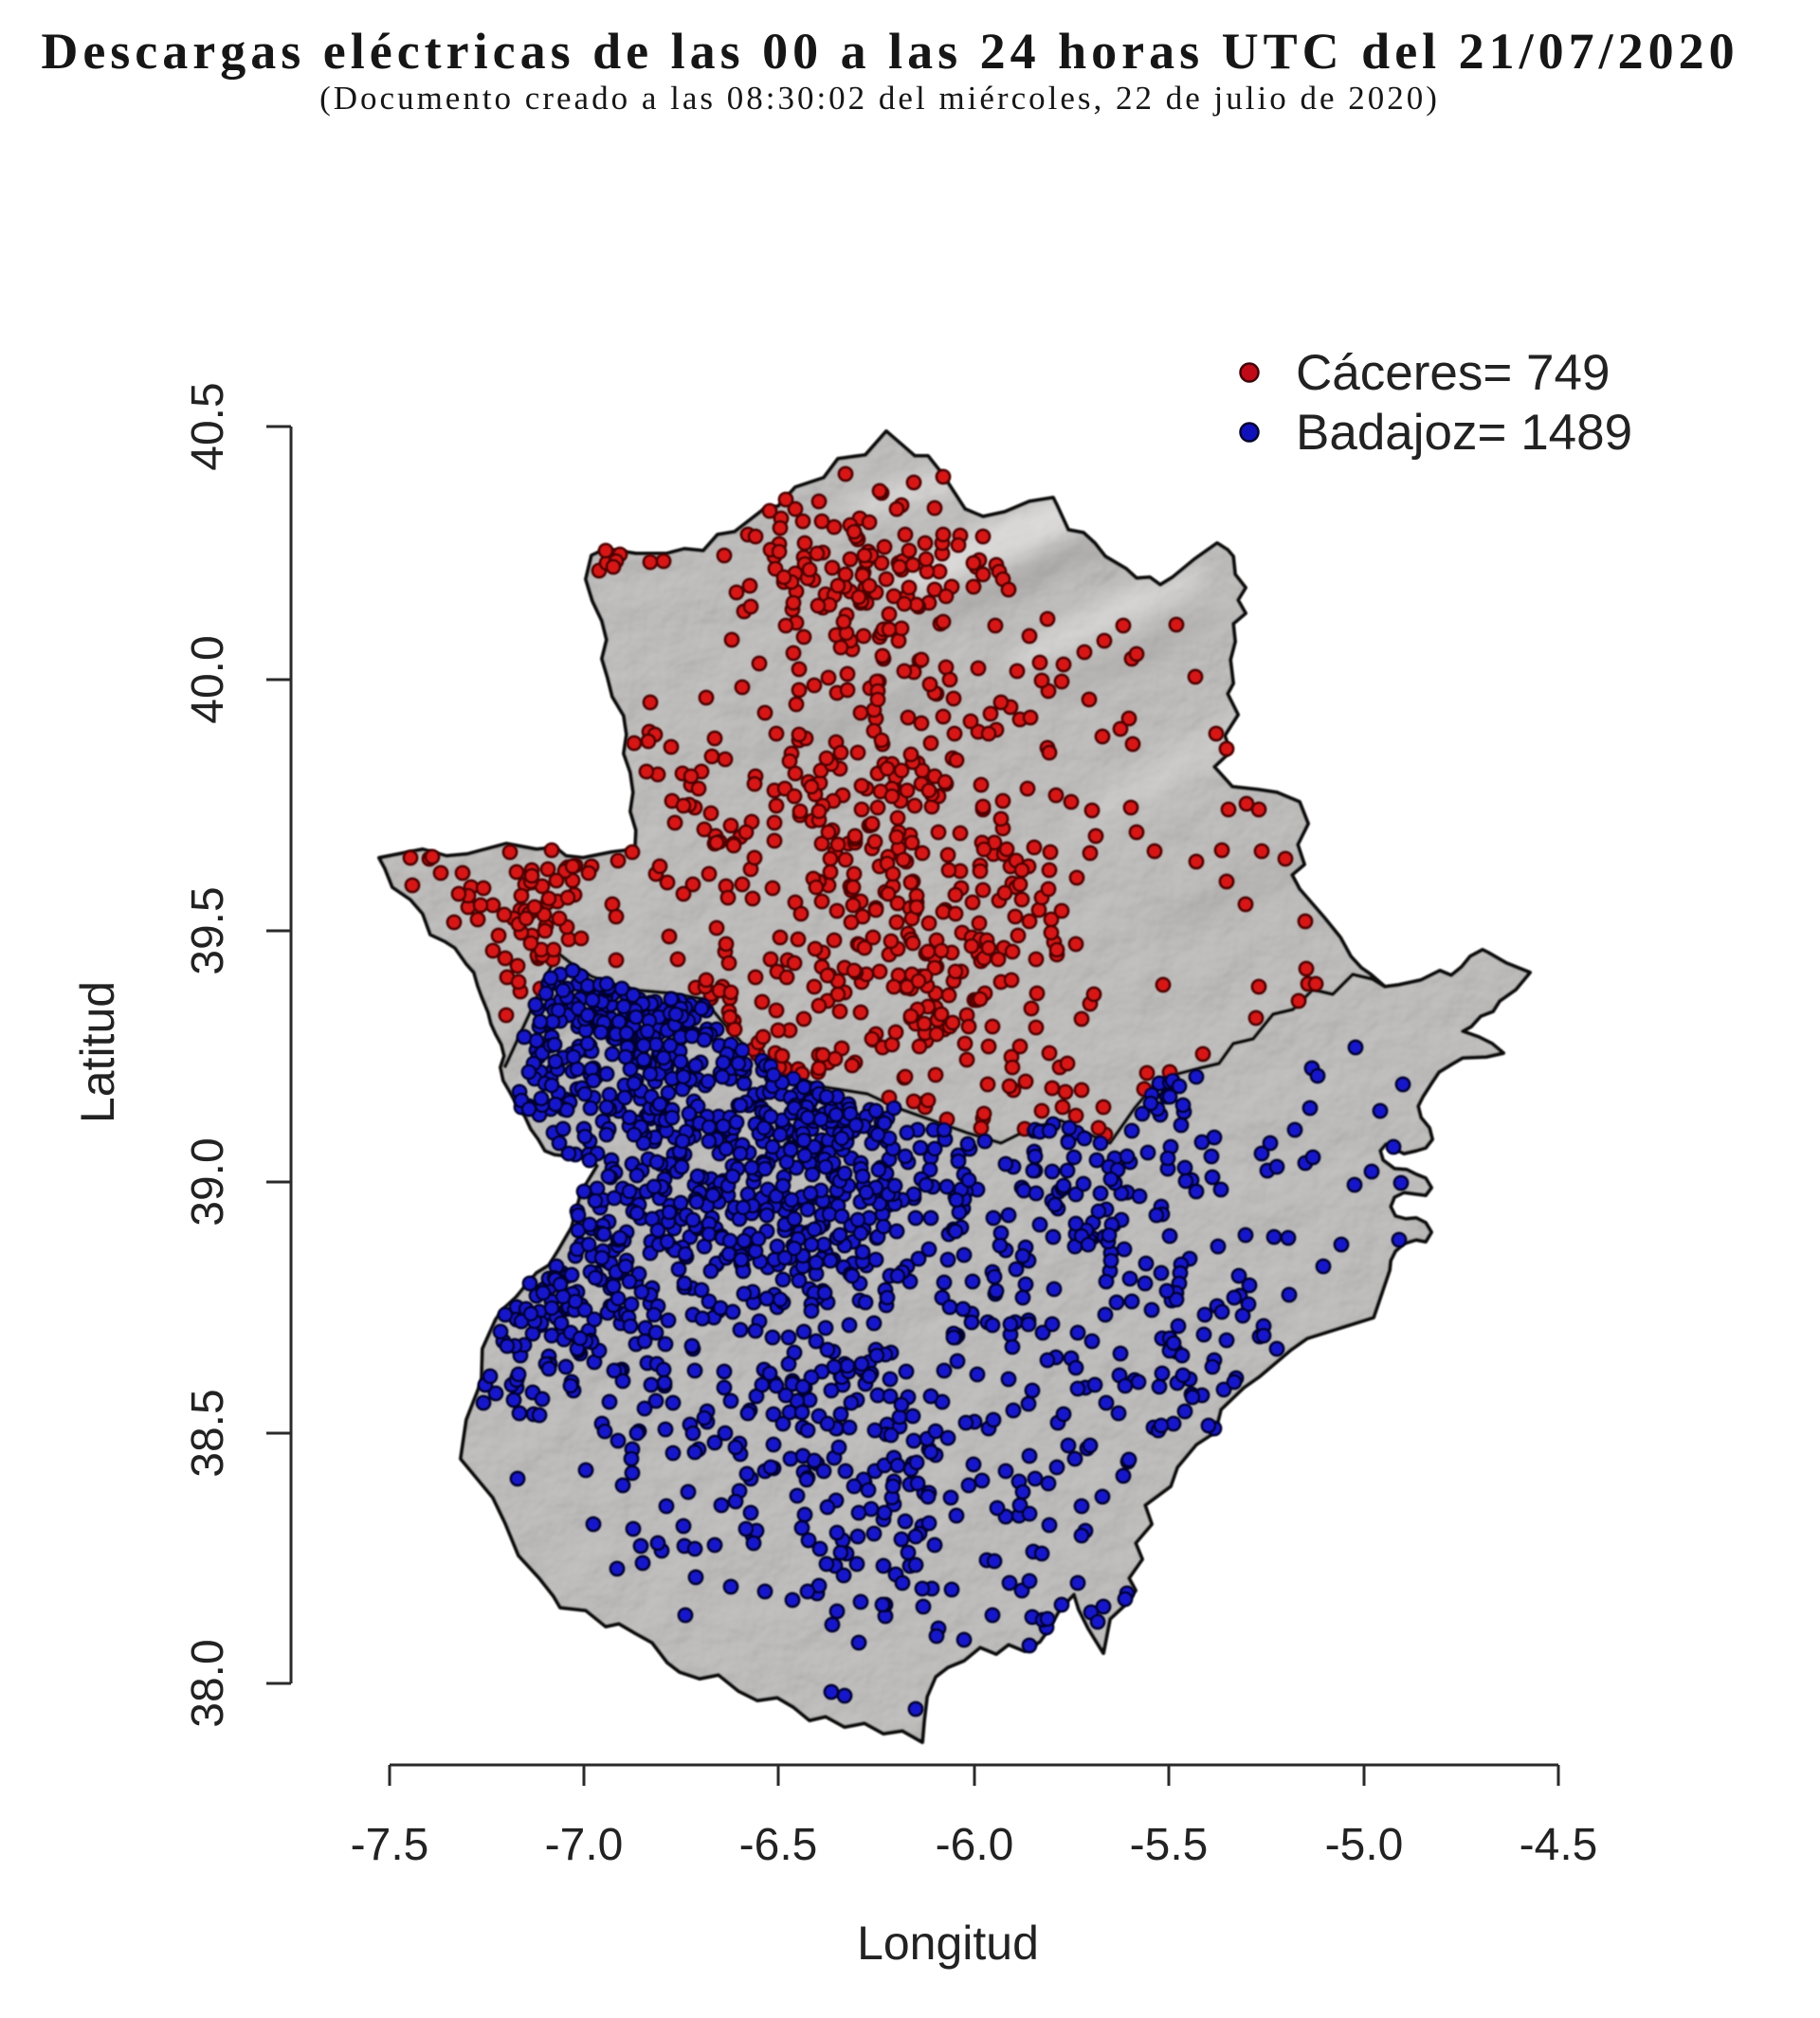 The image size is (1820, 2018). Describe the element at coordinates (1364, 1845) in the screenshot. I see `svg-text: -5.0` at that location.